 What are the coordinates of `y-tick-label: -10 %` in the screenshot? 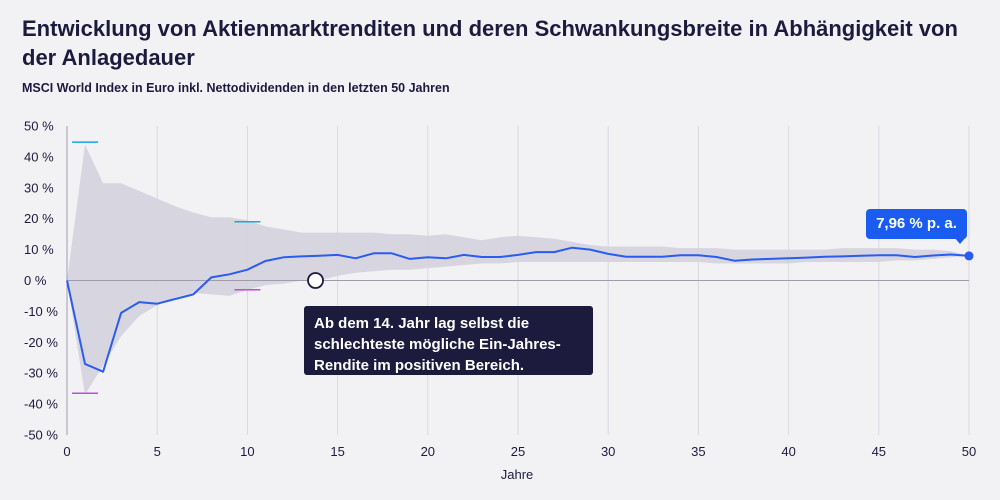 It's located at (41, 311).